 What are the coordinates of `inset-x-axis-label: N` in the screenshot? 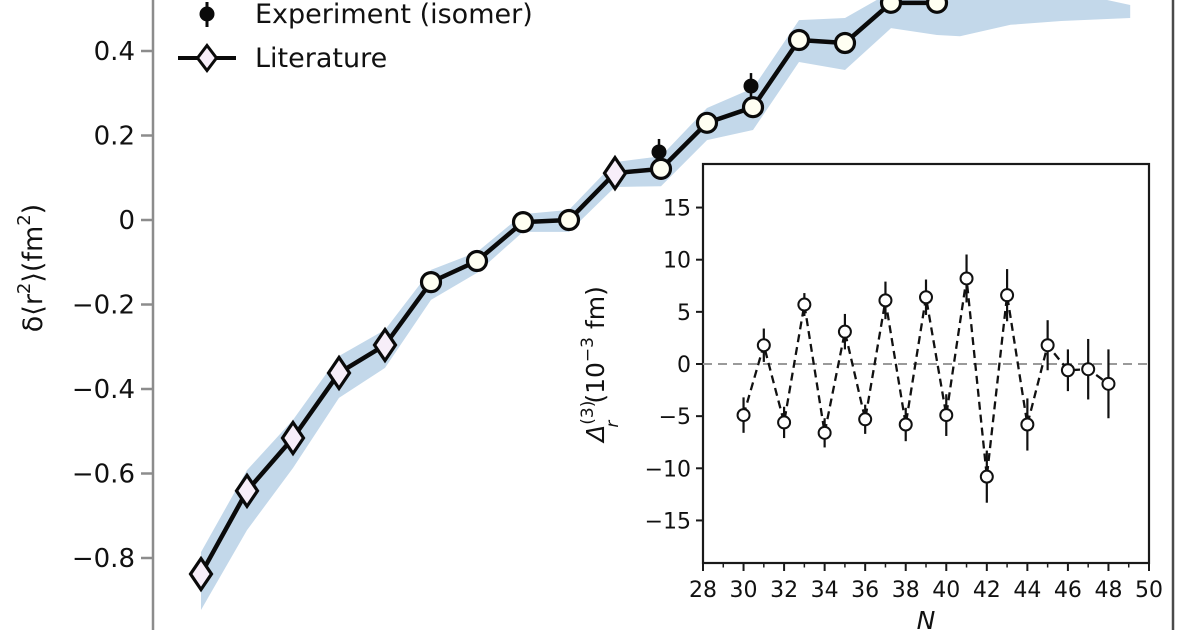 It's located at (926, 618).